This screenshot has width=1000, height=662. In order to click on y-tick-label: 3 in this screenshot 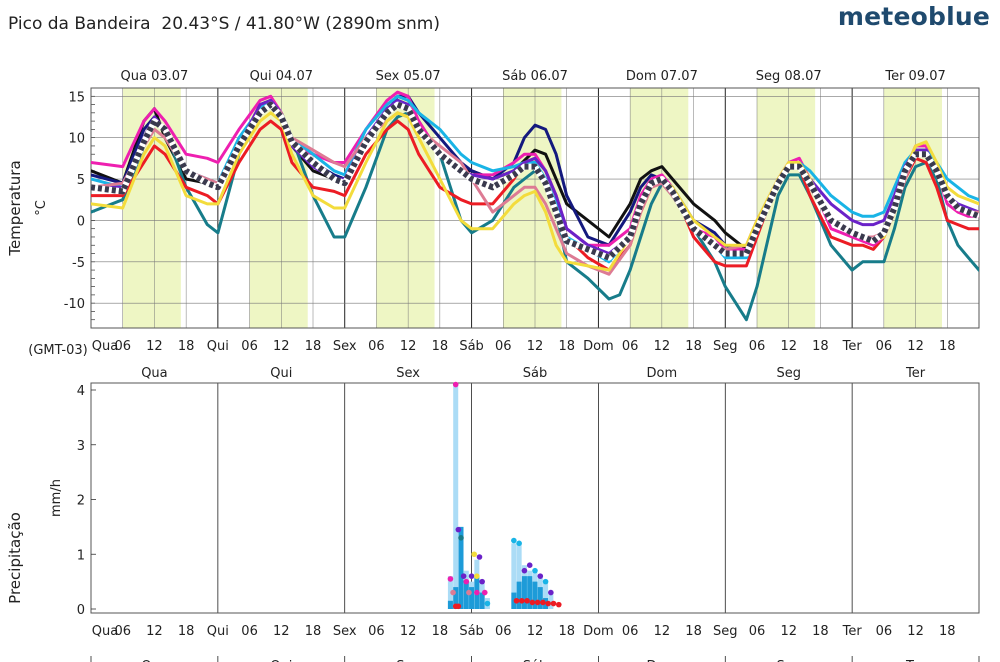, I will do `click(81, 446)`.